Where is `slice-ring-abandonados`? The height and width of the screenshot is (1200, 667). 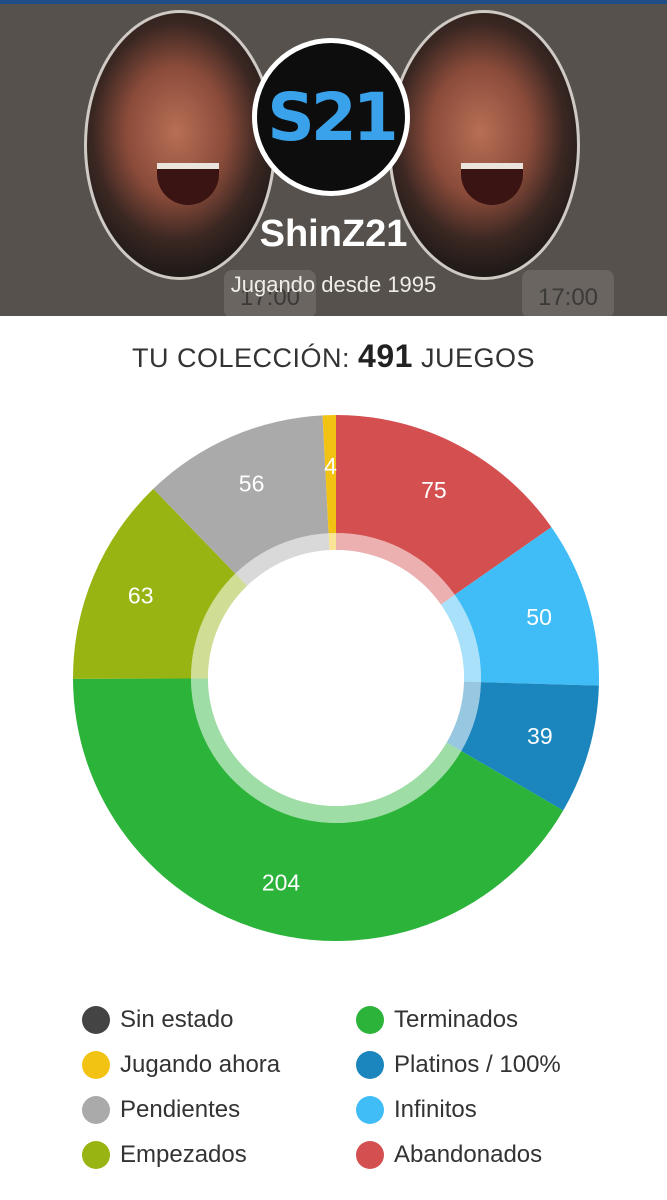 slice-ring-abandonados is located at coordinates (395, 569).